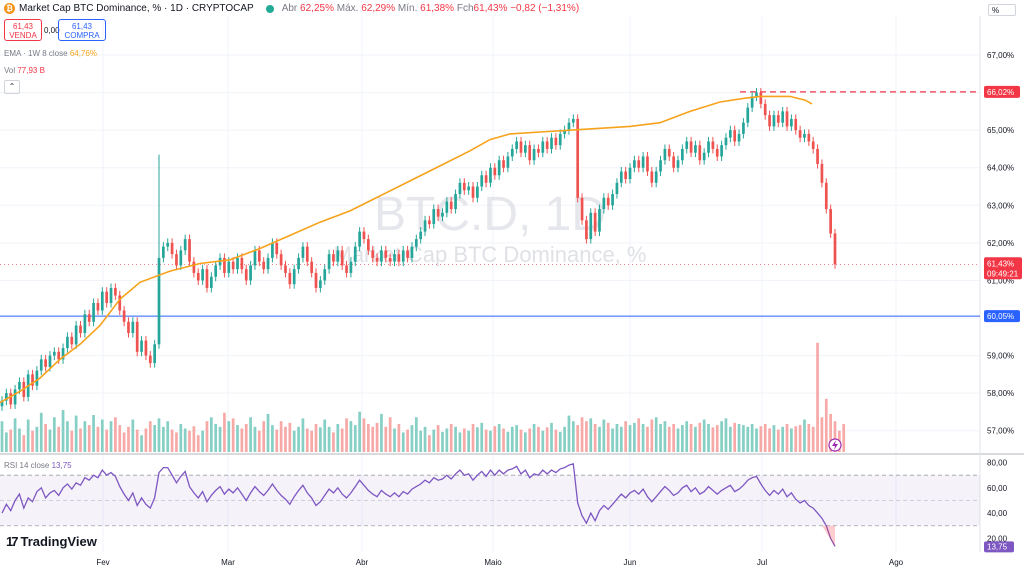 Image resolution: width=1024 pixels, height=572 pixels. Describe the element at coordinates (1000, 130) in the screenshot. I see `y-tick-label: 65,00%` at that location.